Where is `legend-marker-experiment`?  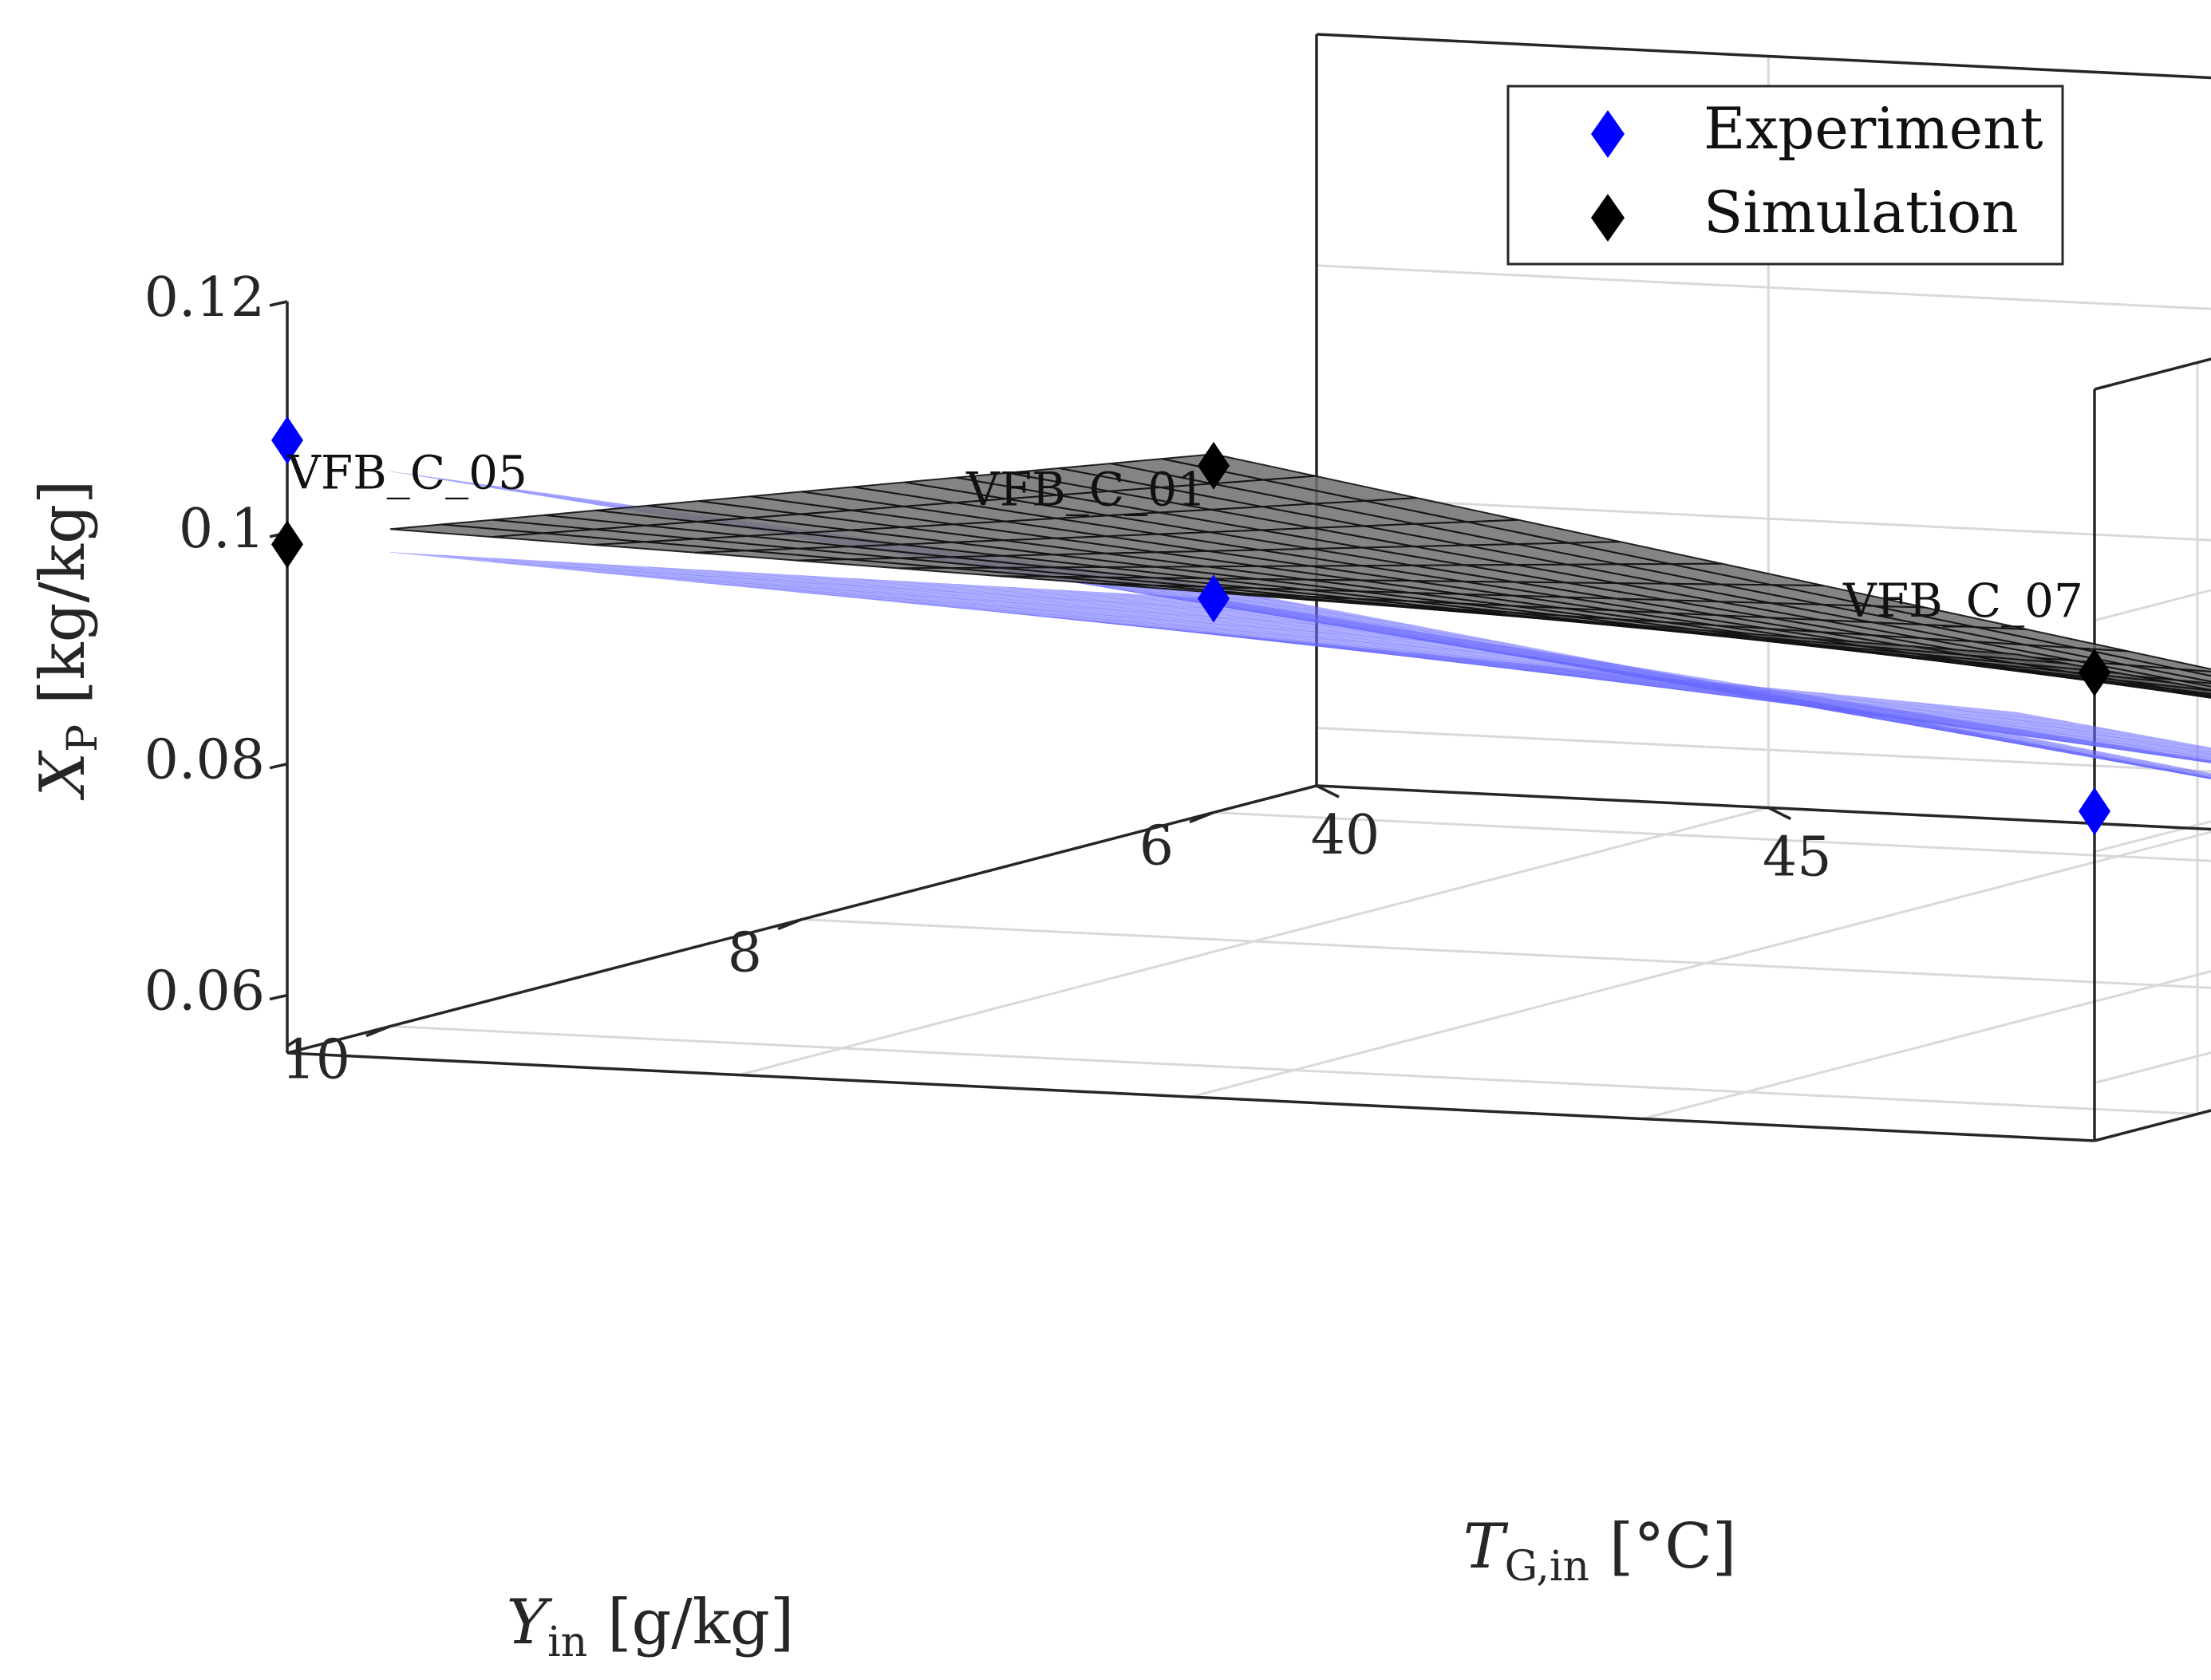 legend-marker-experiment is located at coordinates (1608, 134).